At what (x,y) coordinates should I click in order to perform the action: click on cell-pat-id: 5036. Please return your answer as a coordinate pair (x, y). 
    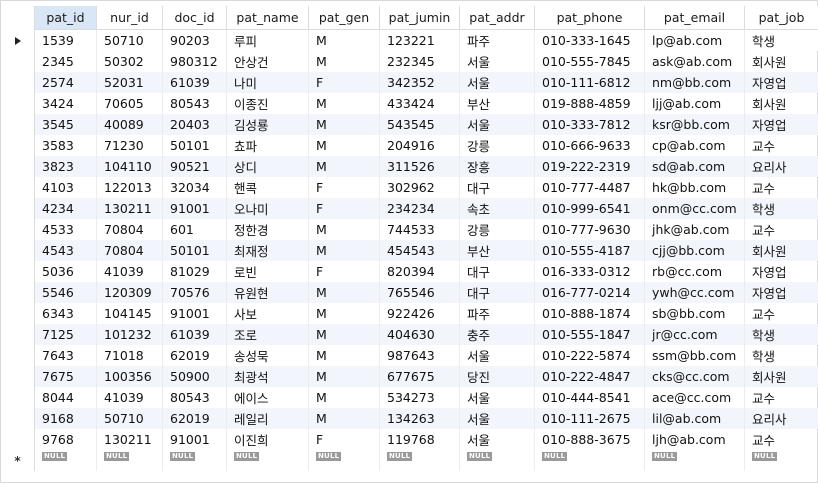
    Looking at the image, I should click on (66, 271).